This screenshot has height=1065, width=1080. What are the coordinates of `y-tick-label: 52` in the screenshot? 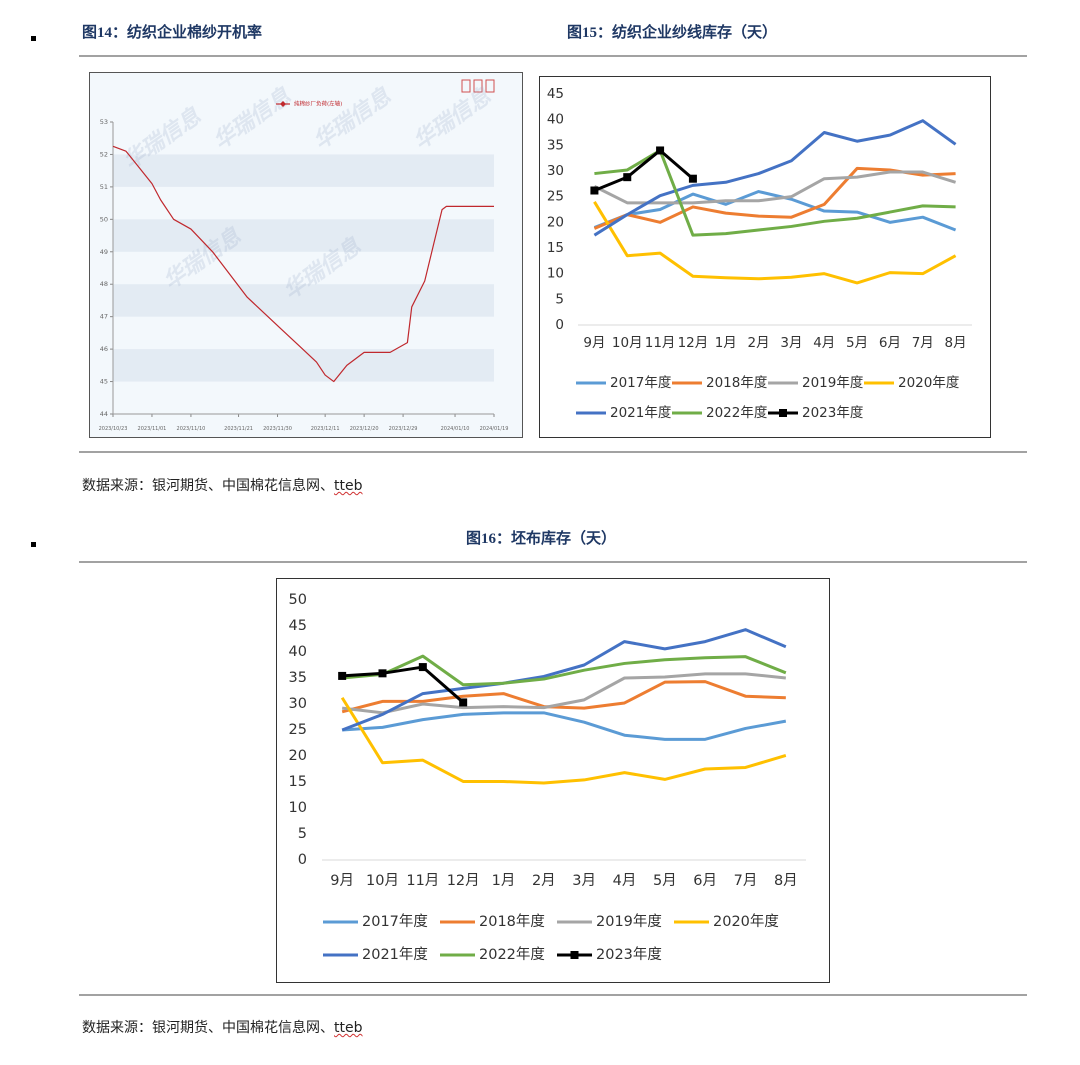 It's located at (104, 154).